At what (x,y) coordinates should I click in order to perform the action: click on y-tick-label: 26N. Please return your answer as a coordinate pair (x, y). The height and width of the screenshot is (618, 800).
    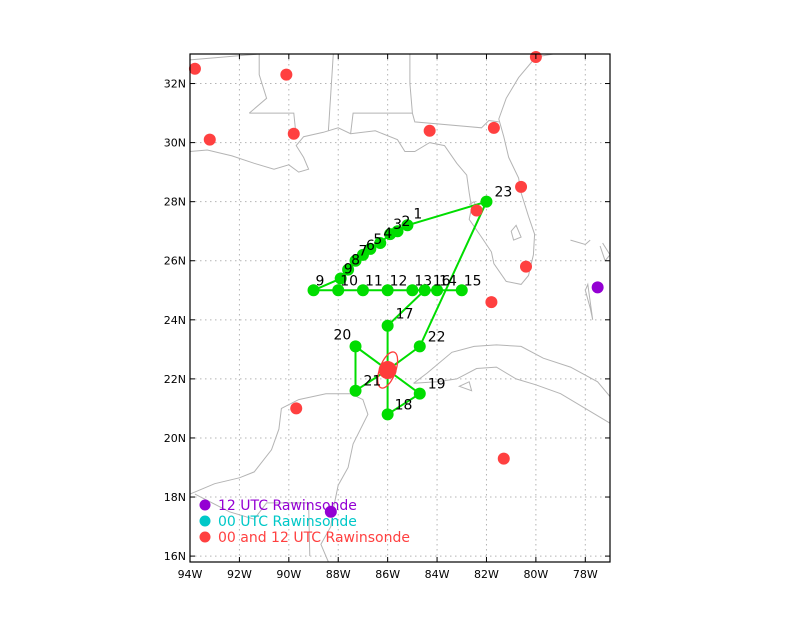
    Looking at the image, I should click on (175, 261).